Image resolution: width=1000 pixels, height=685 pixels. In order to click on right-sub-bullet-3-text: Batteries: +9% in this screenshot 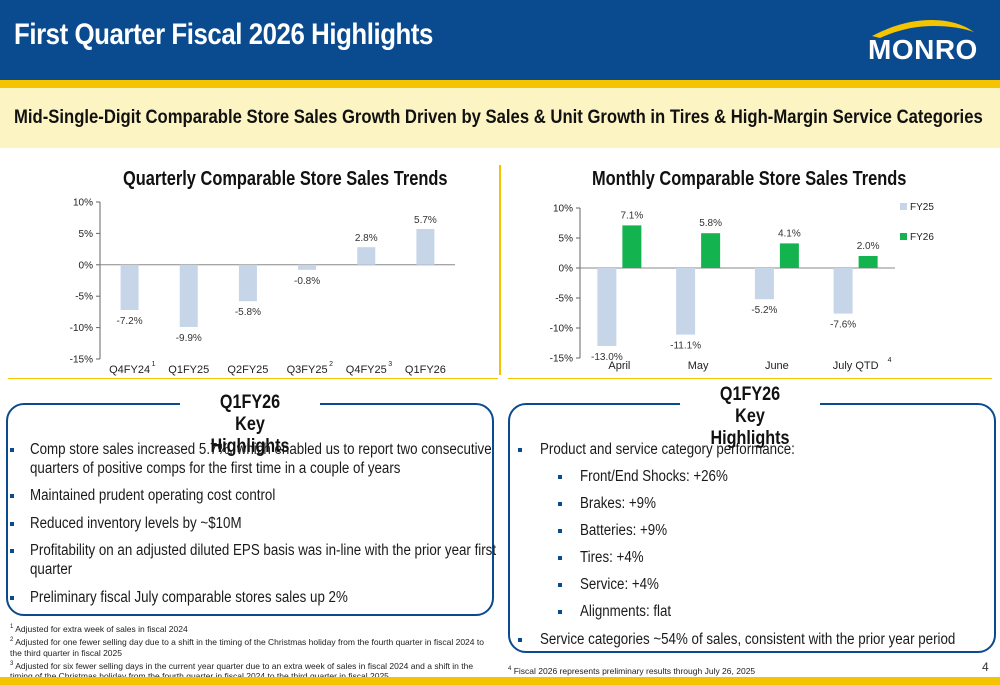, I will do `click(624, 530)`.